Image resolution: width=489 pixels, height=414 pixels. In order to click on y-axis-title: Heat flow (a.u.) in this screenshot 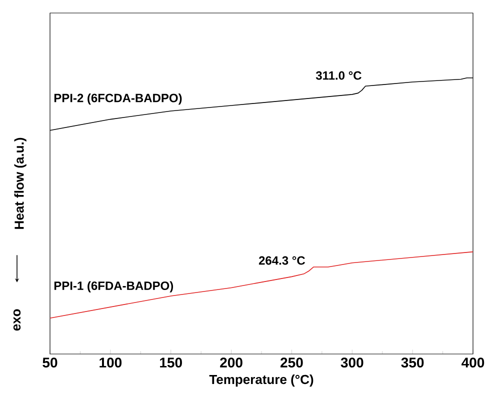, I will do `click(20, 183)`.